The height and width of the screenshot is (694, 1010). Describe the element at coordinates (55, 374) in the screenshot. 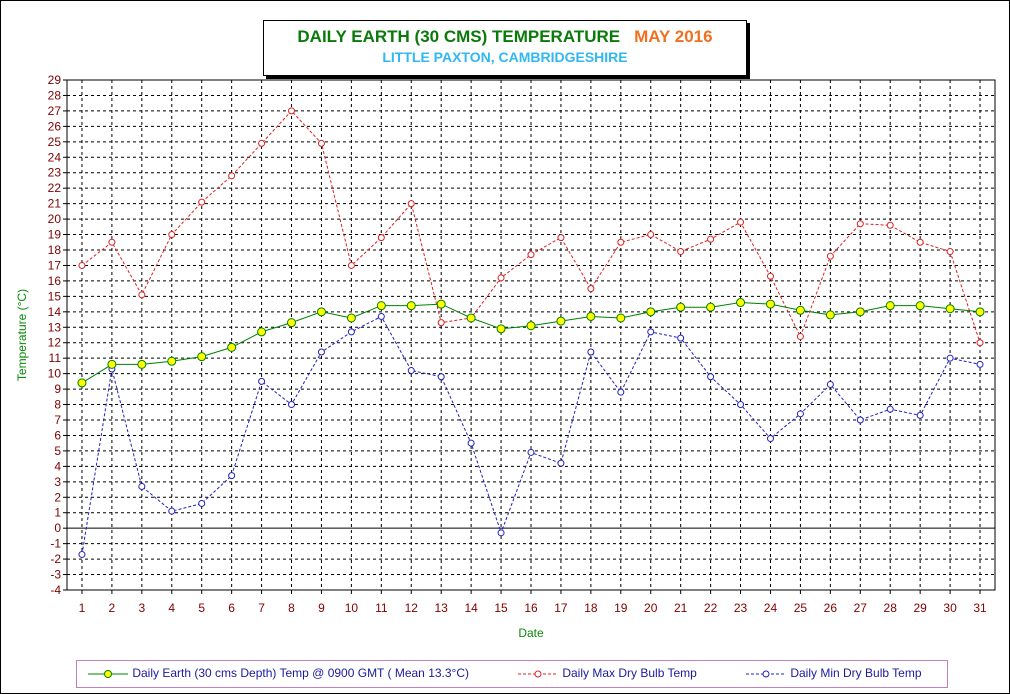

I see `y-tick-label: 10` at that location.